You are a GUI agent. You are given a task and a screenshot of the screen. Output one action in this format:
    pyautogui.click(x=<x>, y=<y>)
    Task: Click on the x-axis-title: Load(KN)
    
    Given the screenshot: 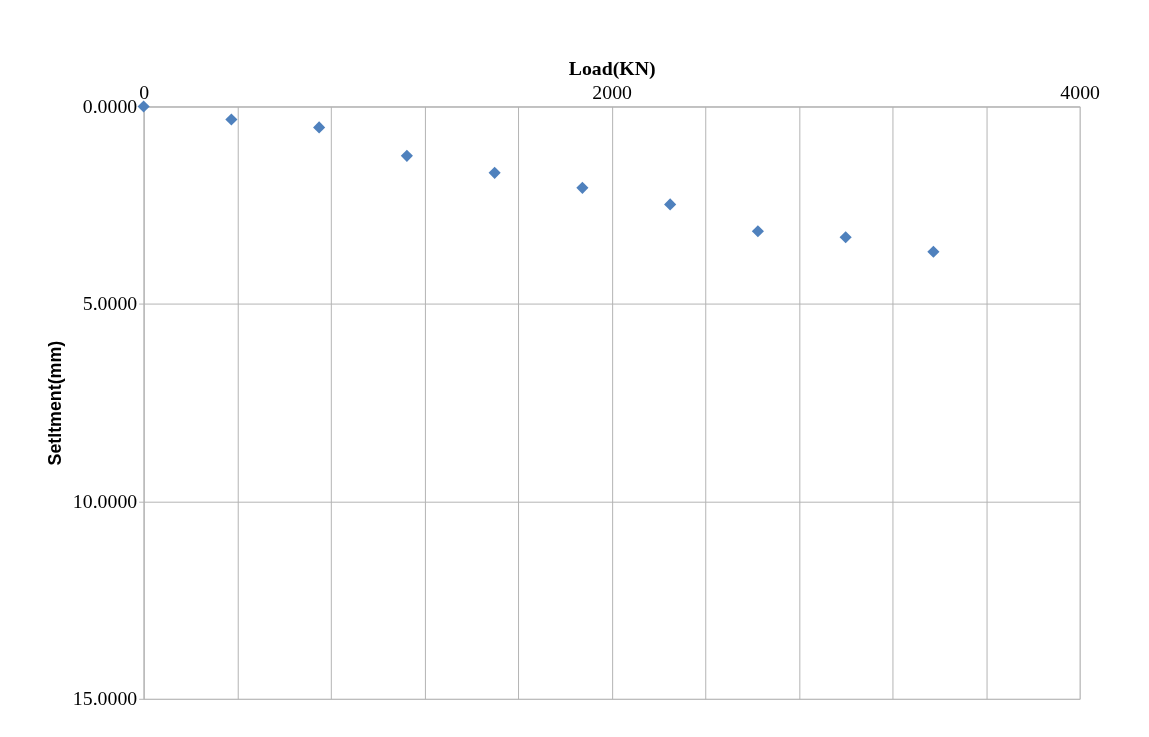 What is the action you would take?
    pyautogui.click(x=612, y=69)
    